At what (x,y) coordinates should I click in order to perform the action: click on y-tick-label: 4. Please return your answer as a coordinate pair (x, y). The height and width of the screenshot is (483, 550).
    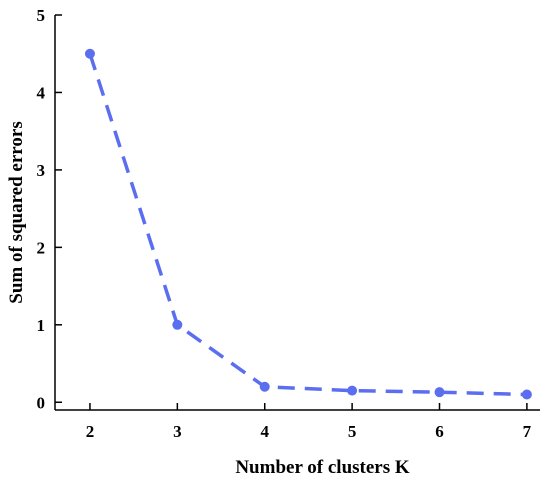
    Looking at the image, I should click on (41, 92).